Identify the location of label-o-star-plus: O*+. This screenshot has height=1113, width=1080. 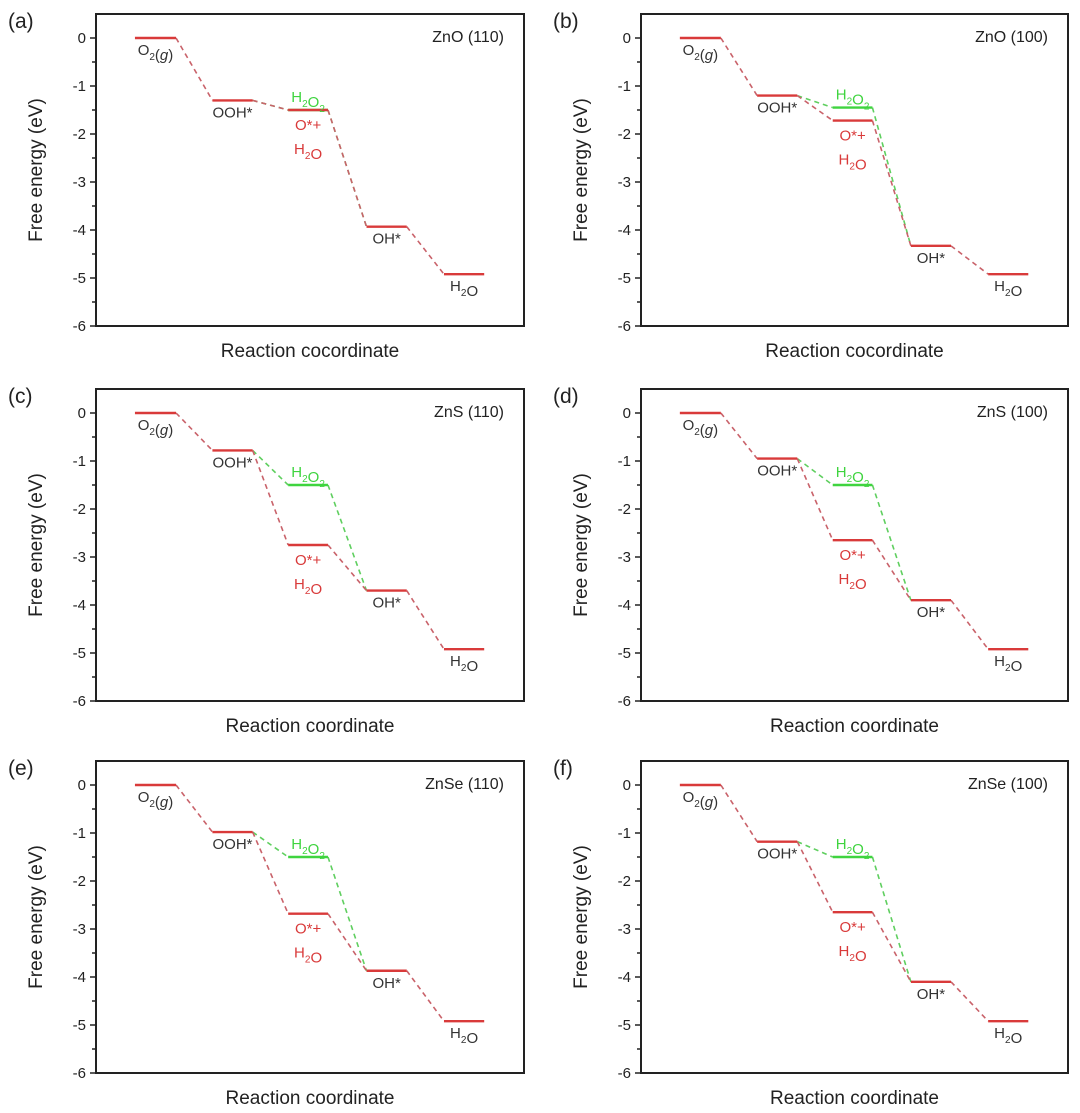
(852, 555).